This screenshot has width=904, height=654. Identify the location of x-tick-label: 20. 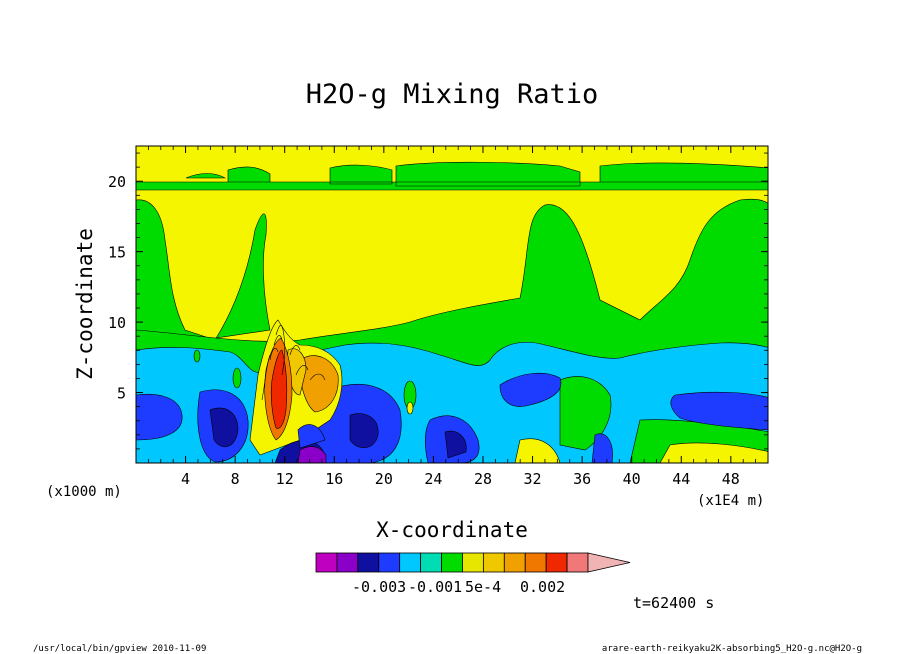
(384, 479).